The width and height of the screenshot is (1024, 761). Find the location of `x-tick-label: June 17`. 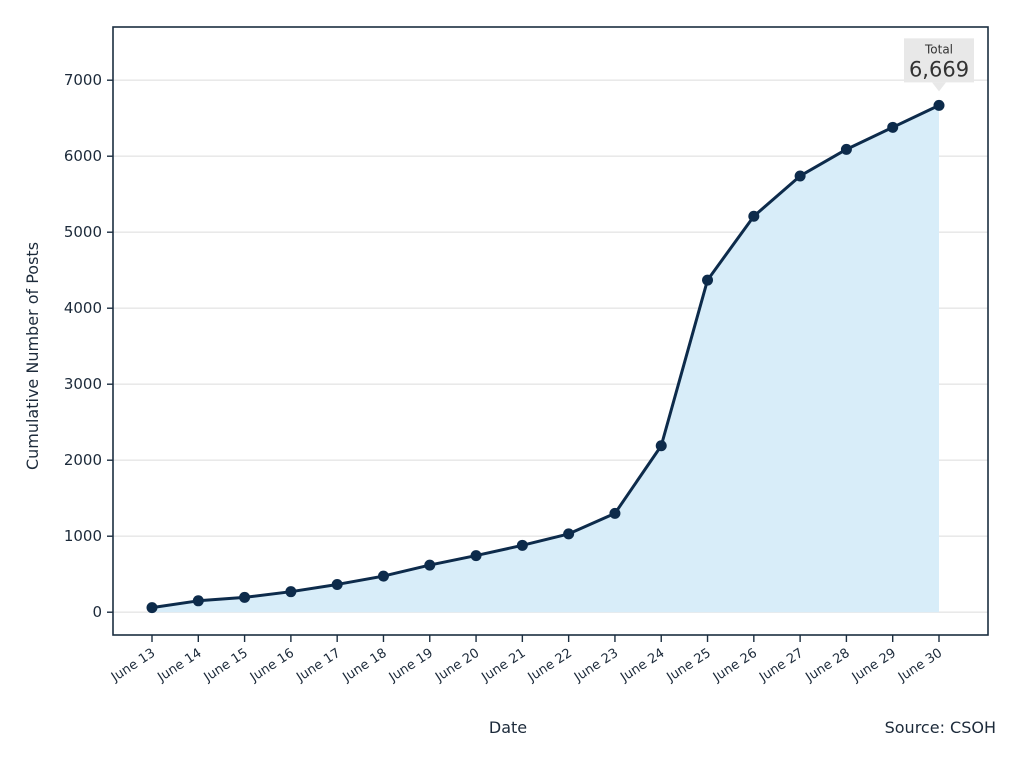

x-tick-label: June 17 is located at coordinates (318, 666).